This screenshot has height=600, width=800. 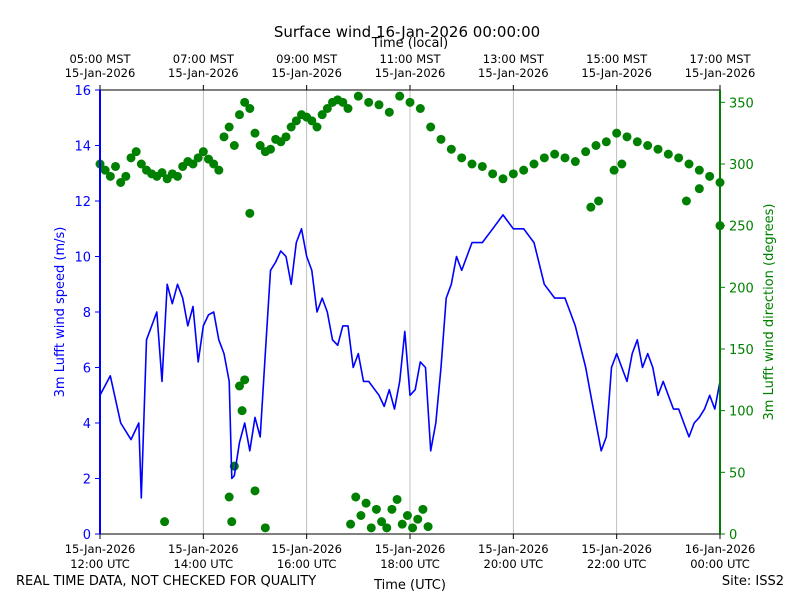 I want to click on top-tick-time: 11:00 MST, so click(x=410, y=59).